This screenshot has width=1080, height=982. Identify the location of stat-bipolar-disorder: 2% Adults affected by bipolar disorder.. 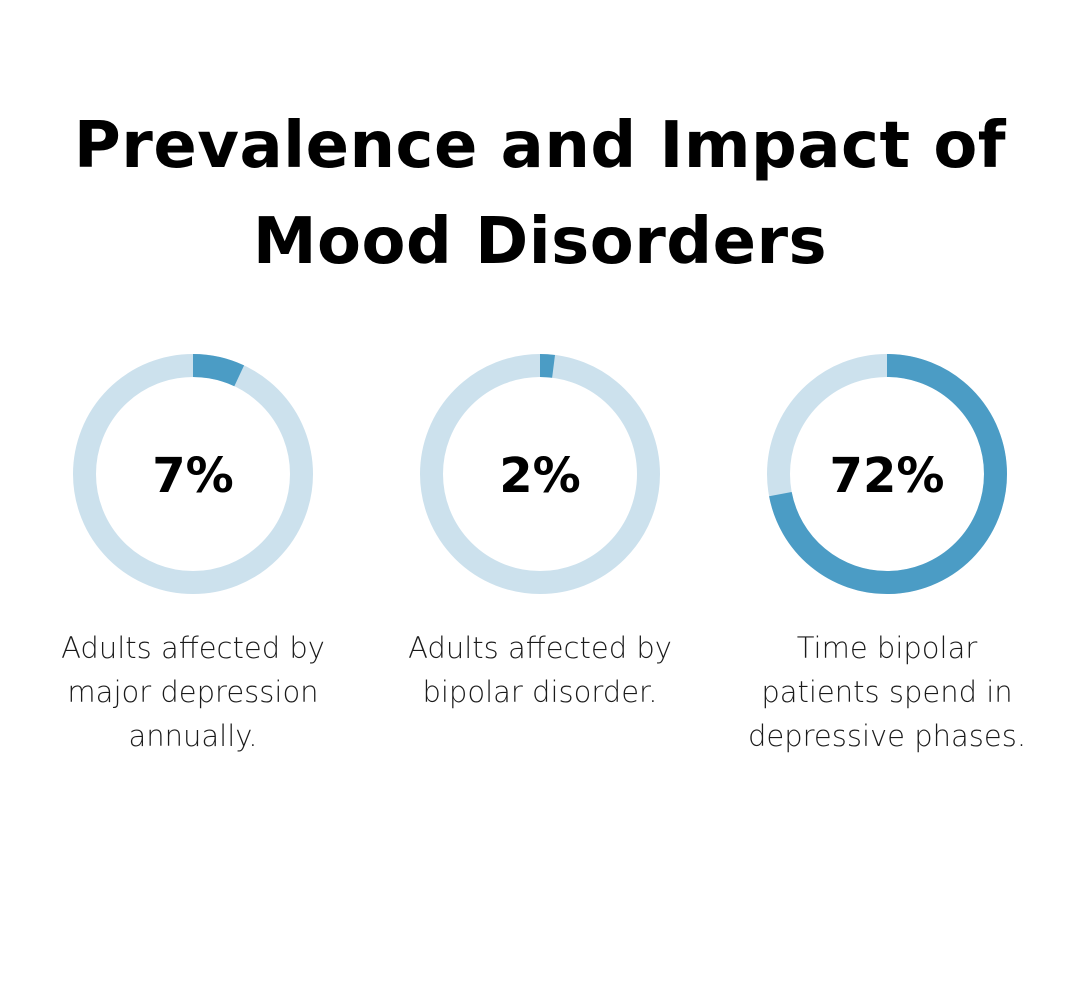
(540, 533).